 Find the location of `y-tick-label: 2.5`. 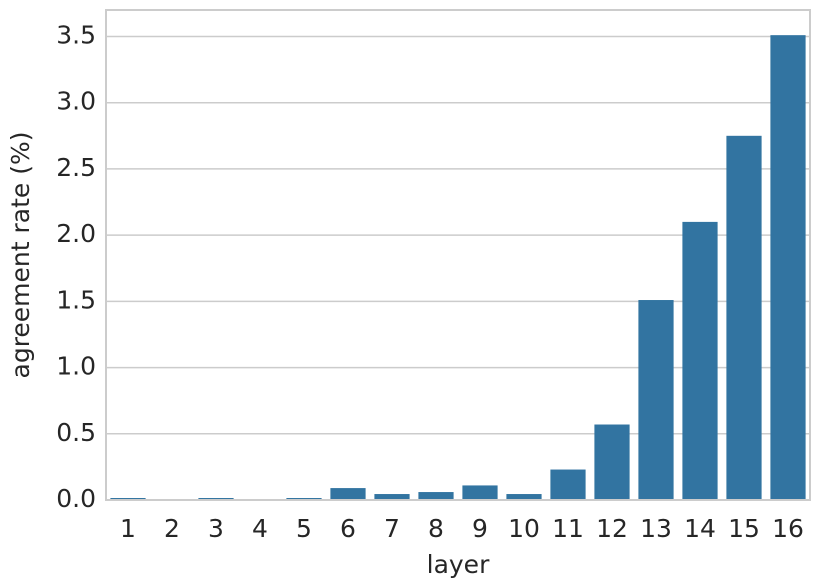

y-tick-label: 2.5 is located at coordinates (76, 167).